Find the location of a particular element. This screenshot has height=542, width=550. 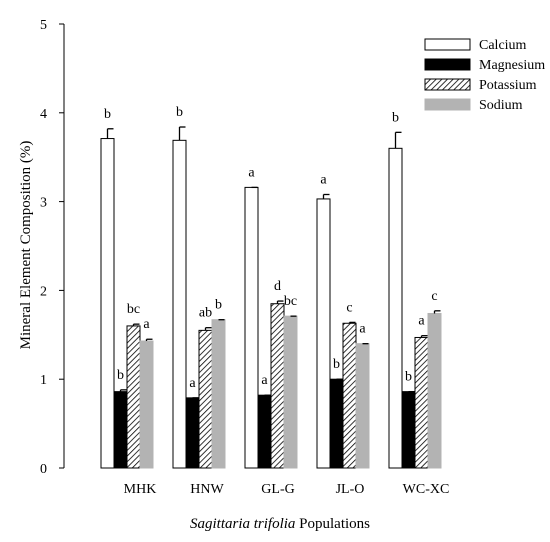

bar-magnesium-wc-xc is located at coordinates (408, 430).